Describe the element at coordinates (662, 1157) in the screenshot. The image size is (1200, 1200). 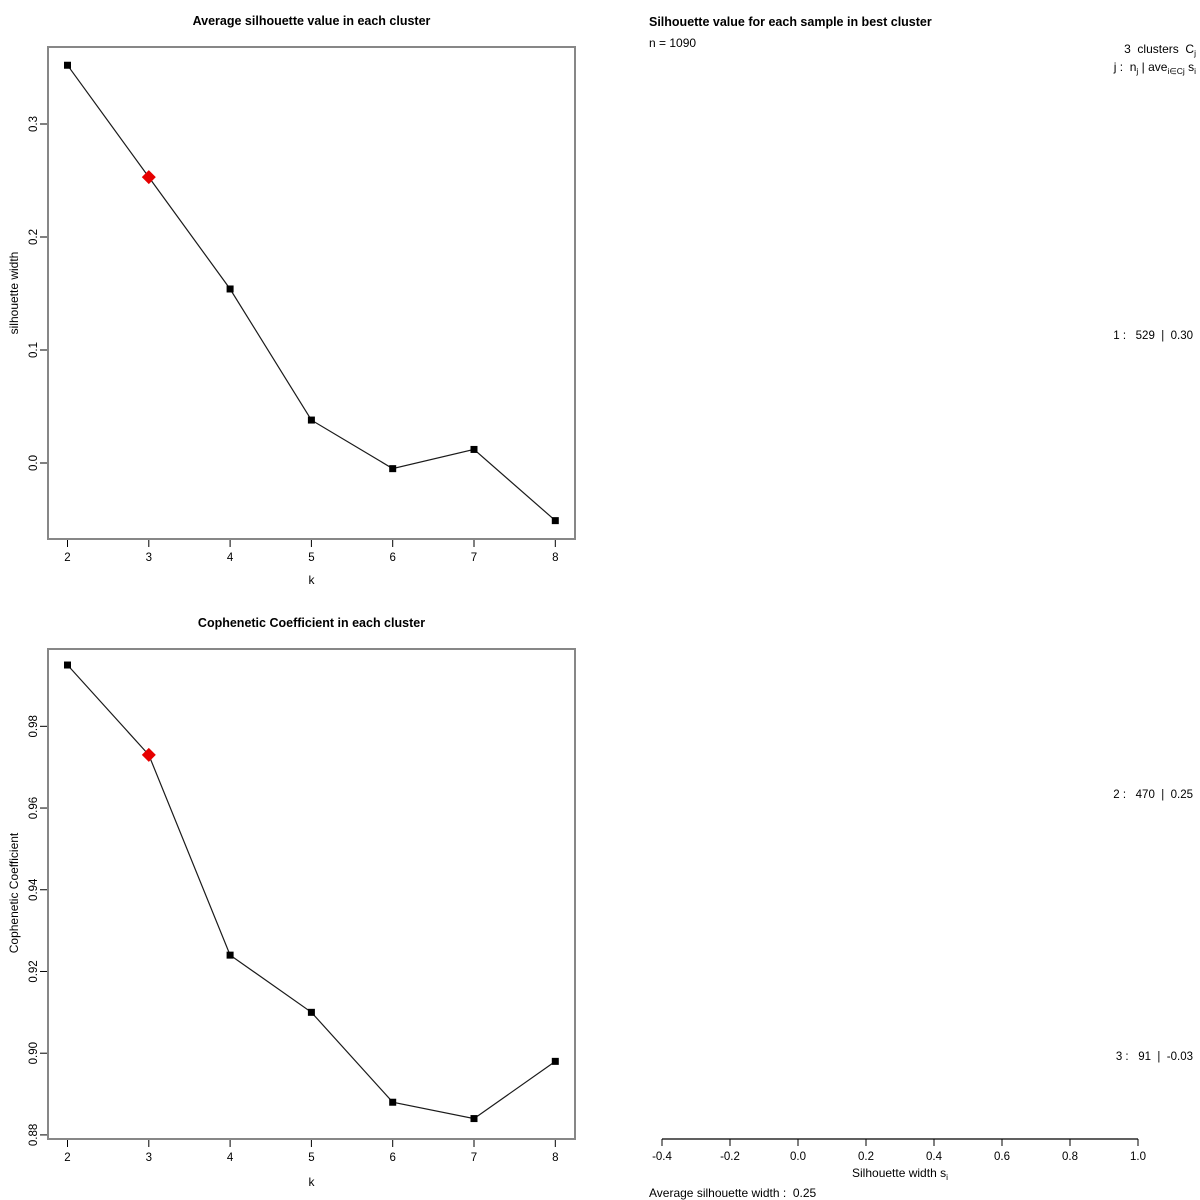
I see `x-tick-label: -0.4` at that location.